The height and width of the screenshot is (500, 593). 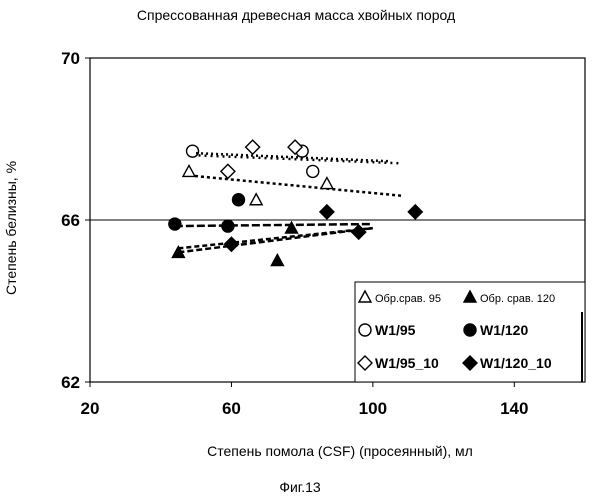 What do you see at coordinates (70, 220) in the screenshot?
I see `y-tick-label: 66` at bounding box center [70, 220].